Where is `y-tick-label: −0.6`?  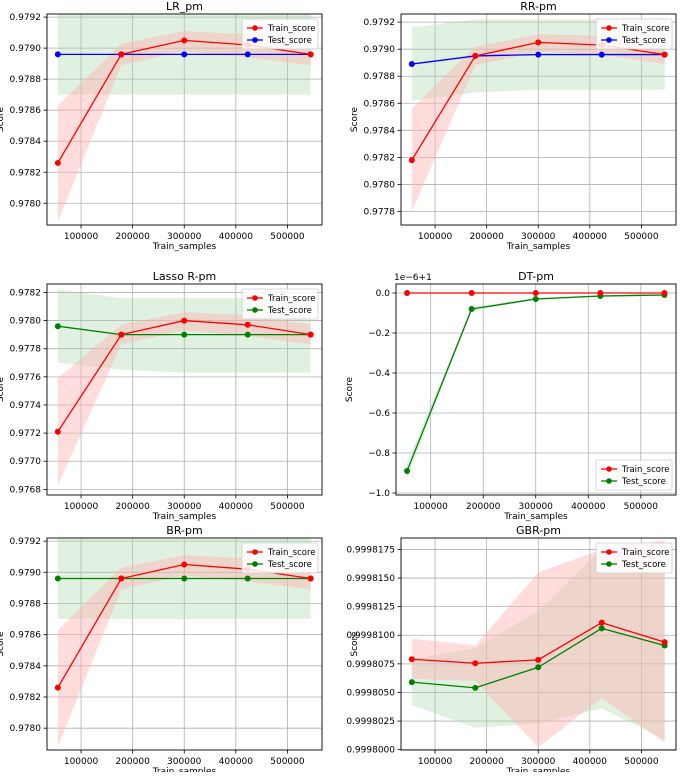 y-tick-label: −0.6 is located at coordinates (379, 414).